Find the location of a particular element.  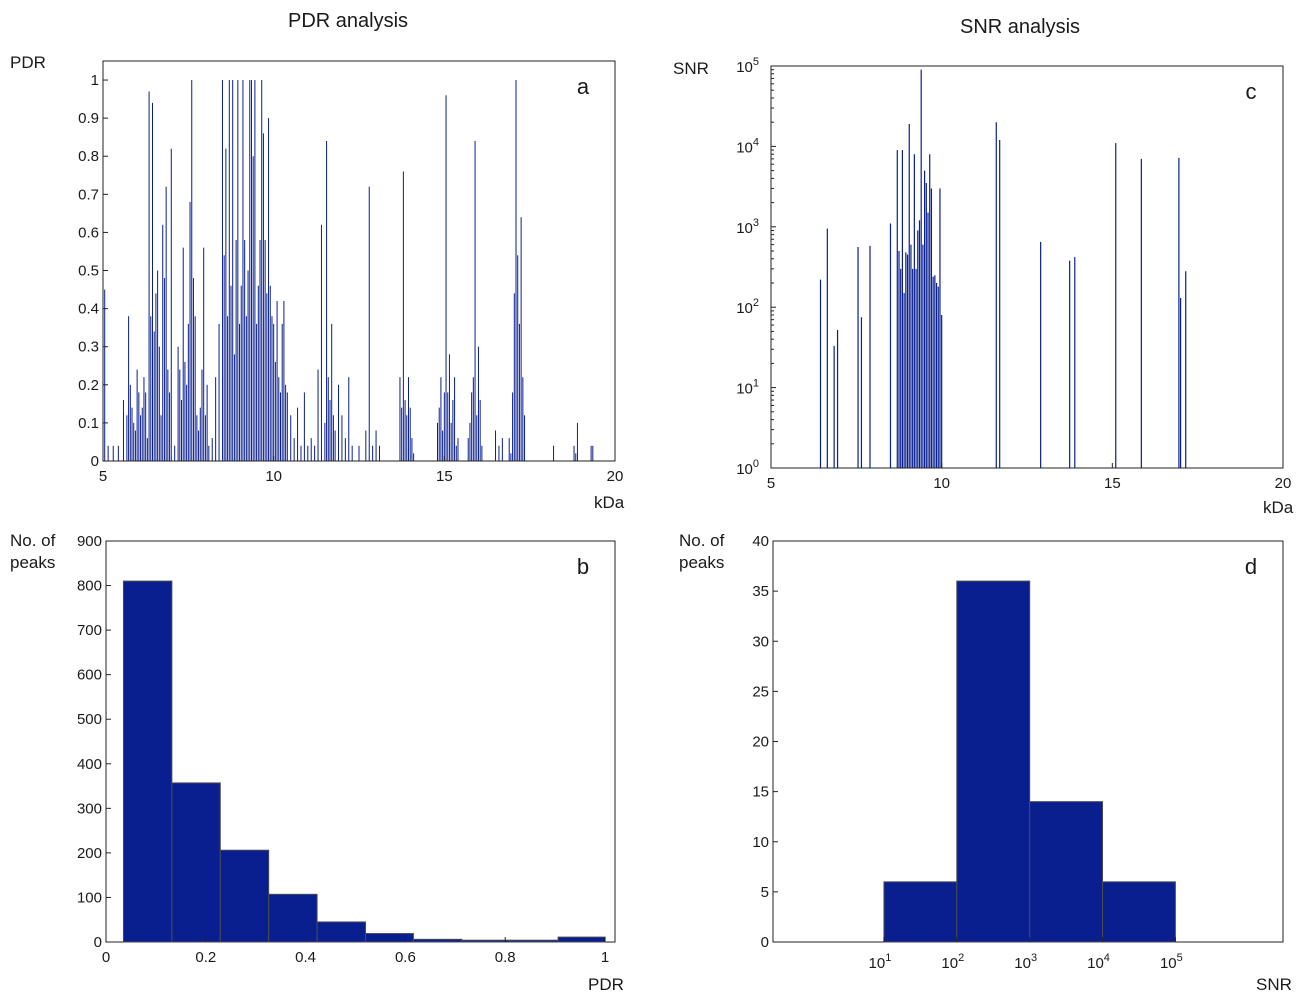

panel-c-letter: c is located at coordinates (1251, 91).